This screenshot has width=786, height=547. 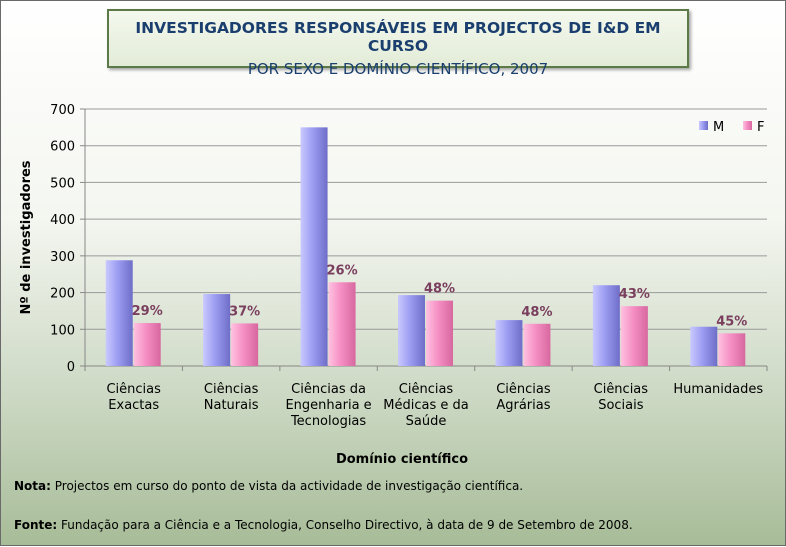 What do you see at coordinates (244, 311) in the screenshot?
I see `data-label: 37%` at bounding box center [244, 311].